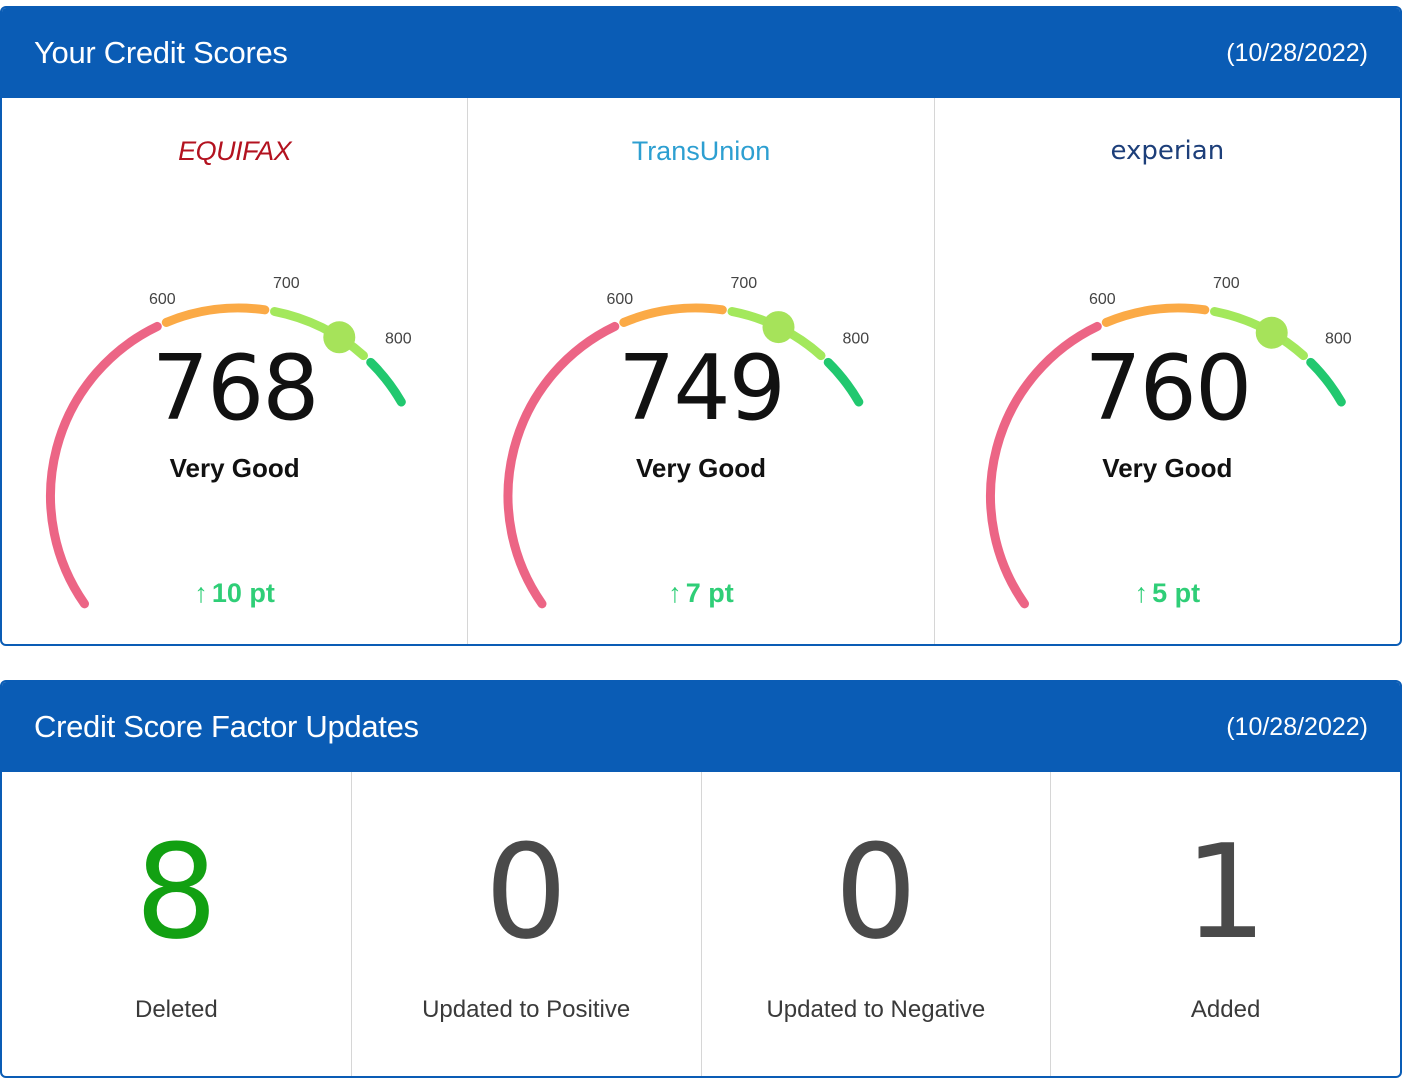 The image size is (1402, 1080). What do you see at coordinates (226, 726) in the screenshot?
I see `factor-updates-title: Credit Score Factor Updates` at bounding box center [226, 726].